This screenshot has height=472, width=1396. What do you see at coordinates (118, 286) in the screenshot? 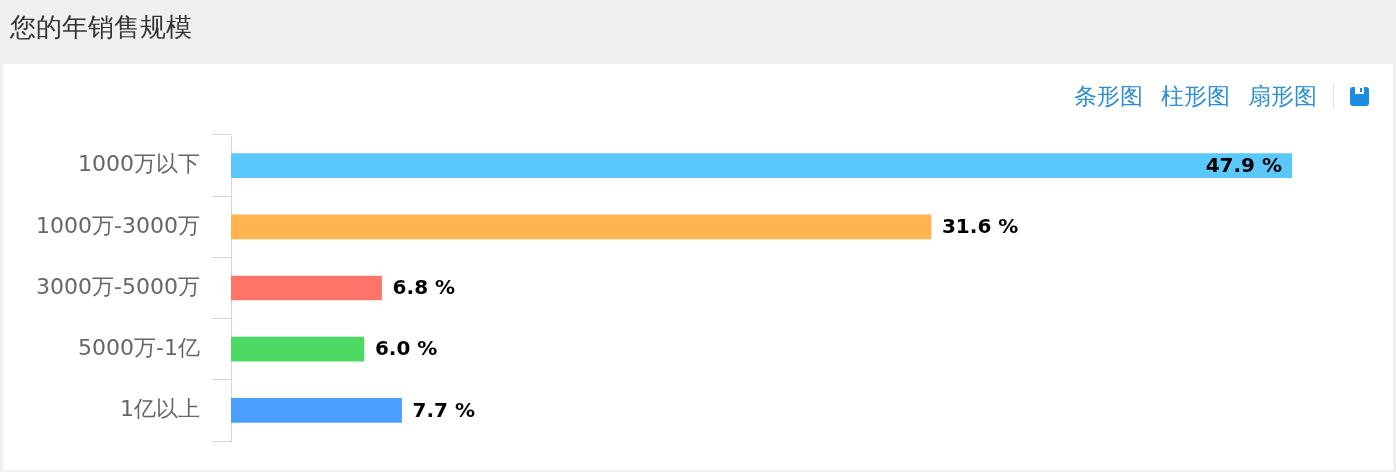
I see `y-tick-label: 3000万-5000万` at bounding box center [118, 286].